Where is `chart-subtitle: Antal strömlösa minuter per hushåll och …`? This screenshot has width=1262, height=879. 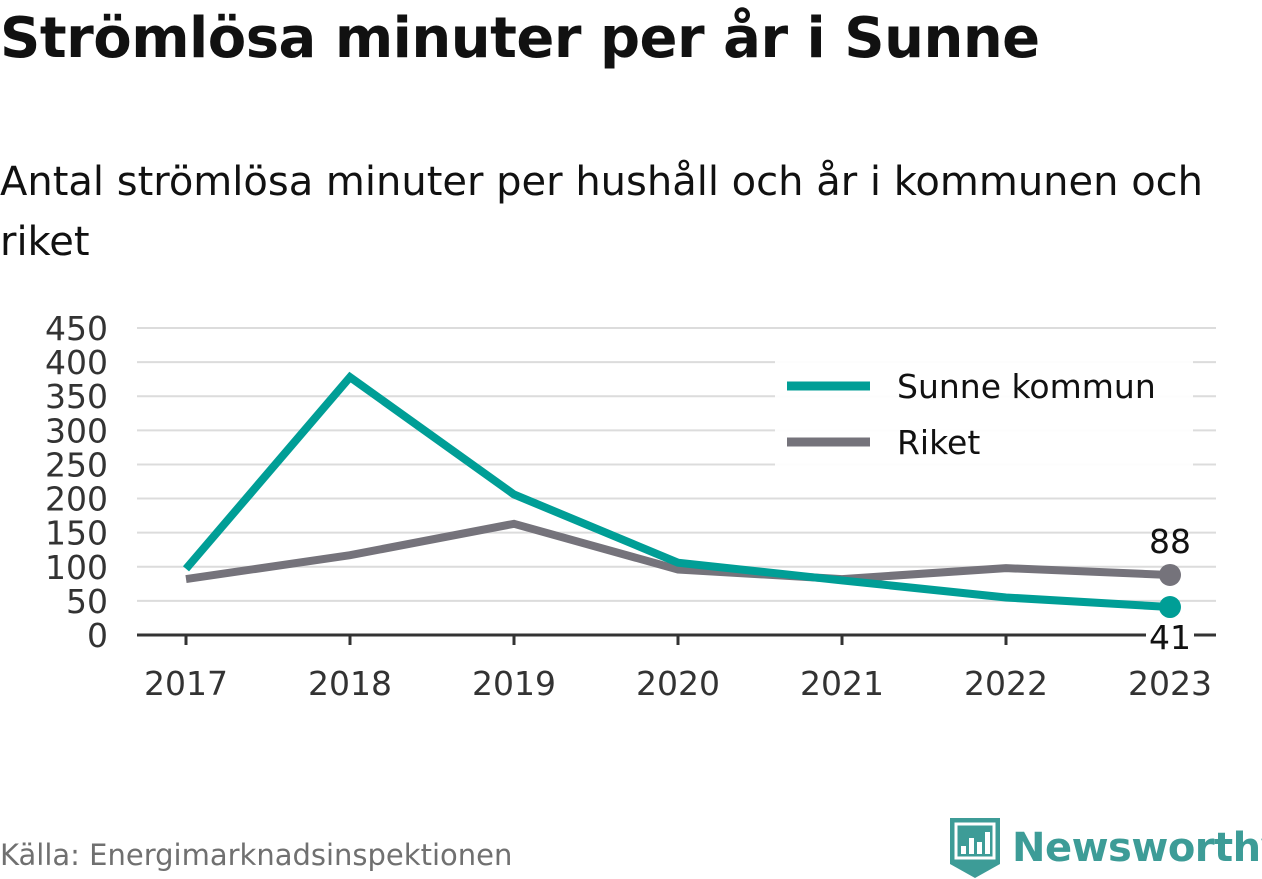
chart-subtitle: Antal strömlösa minuter per hushåll och … is located at coordinates (602, 212).